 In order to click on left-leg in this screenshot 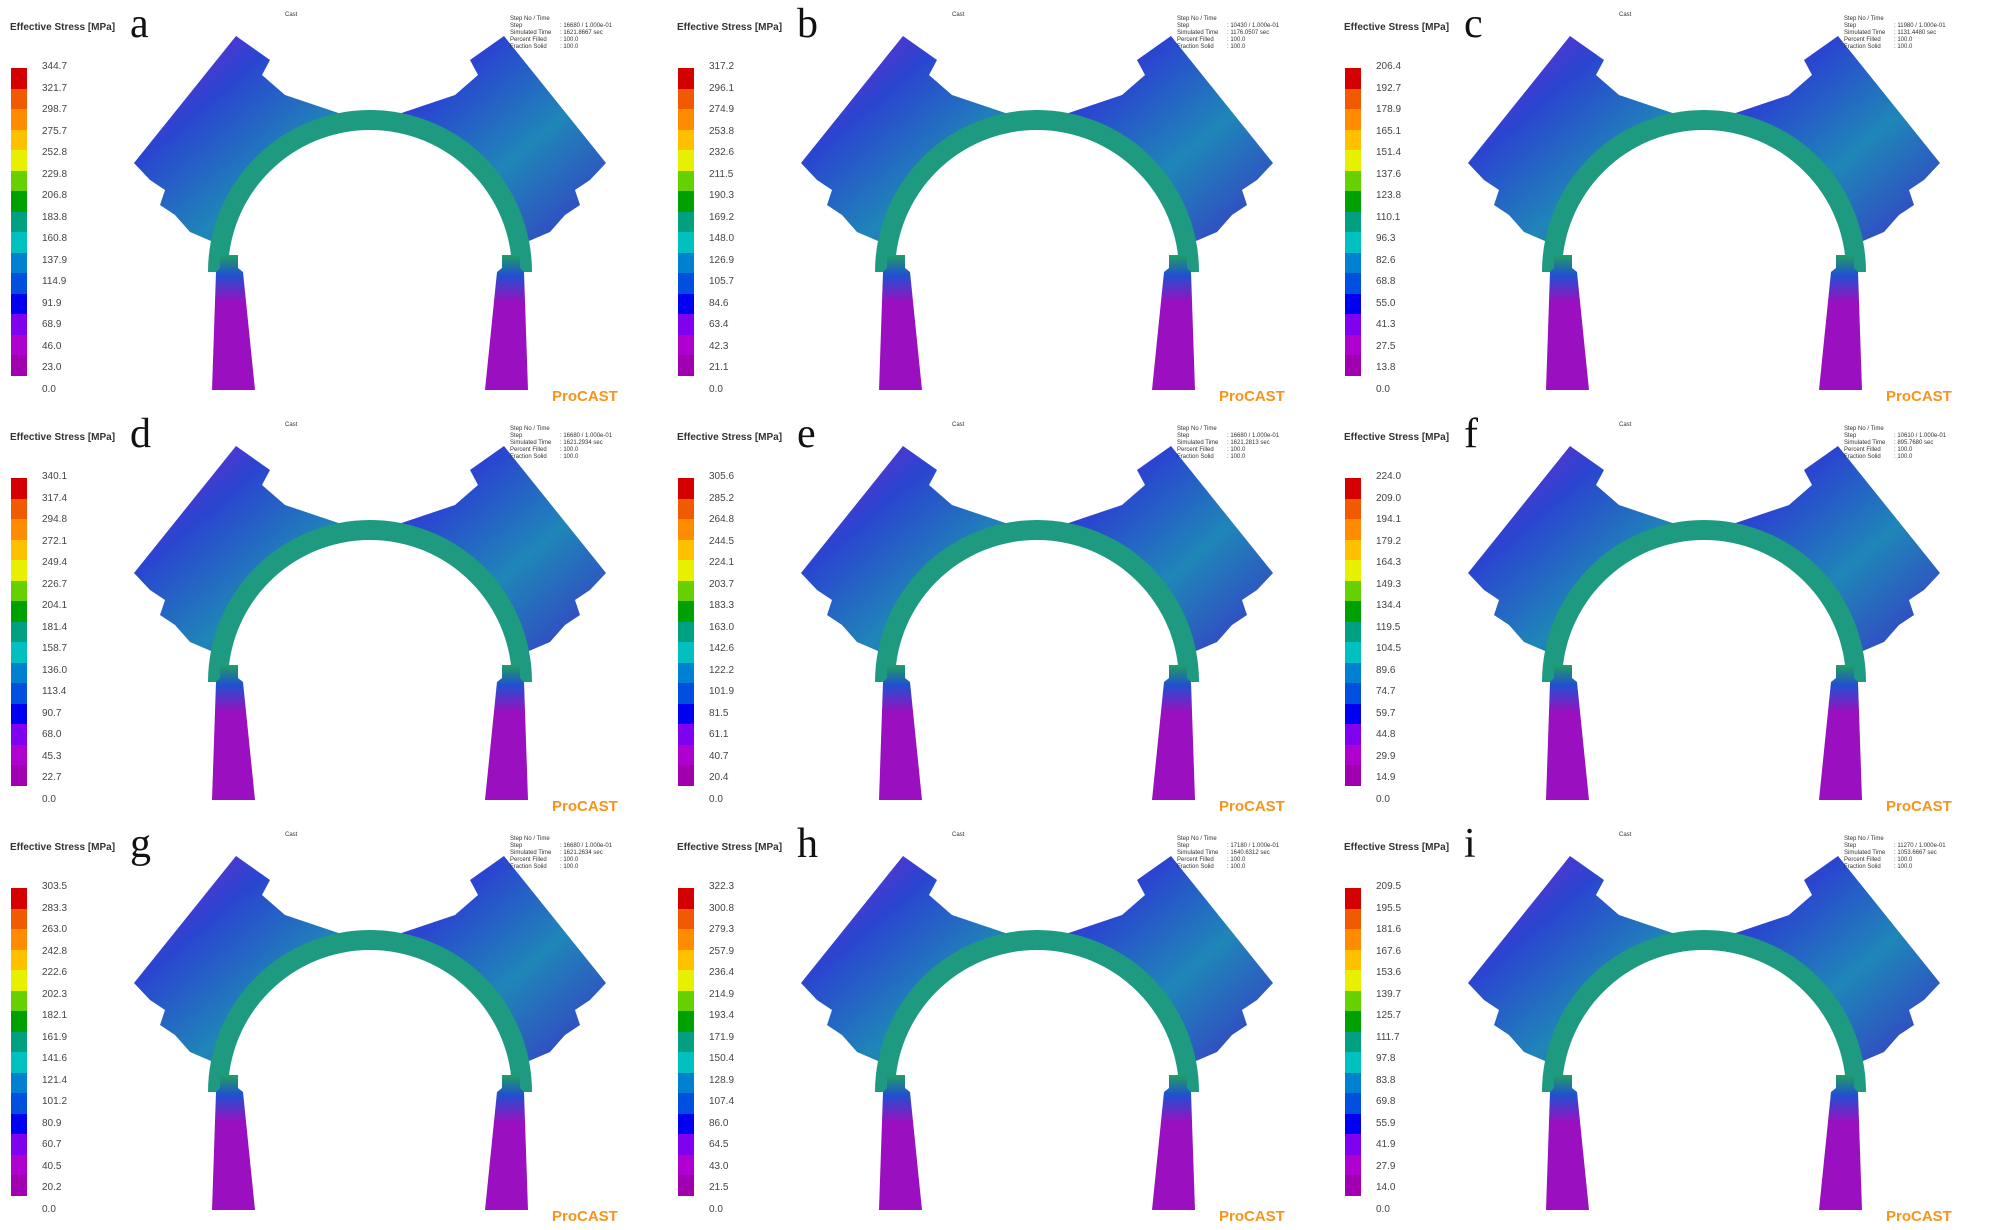, I will do `click(233, 732)`.